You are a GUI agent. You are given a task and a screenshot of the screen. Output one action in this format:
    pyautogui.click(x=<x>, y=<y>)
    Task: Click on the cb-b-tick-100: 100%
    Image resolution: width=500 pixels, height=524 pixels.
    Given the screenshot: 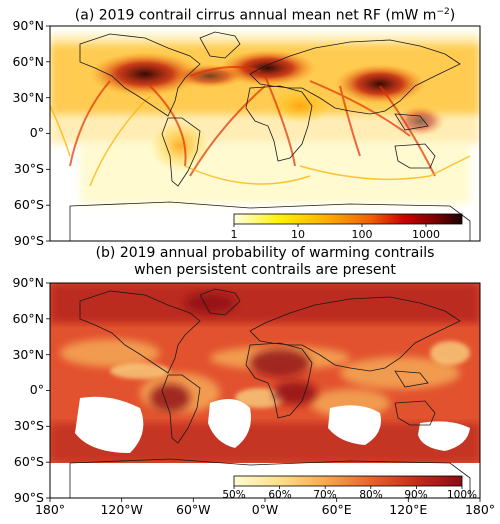 What is the action you would take?
    pyautogui.click(x=462, y=495)
    